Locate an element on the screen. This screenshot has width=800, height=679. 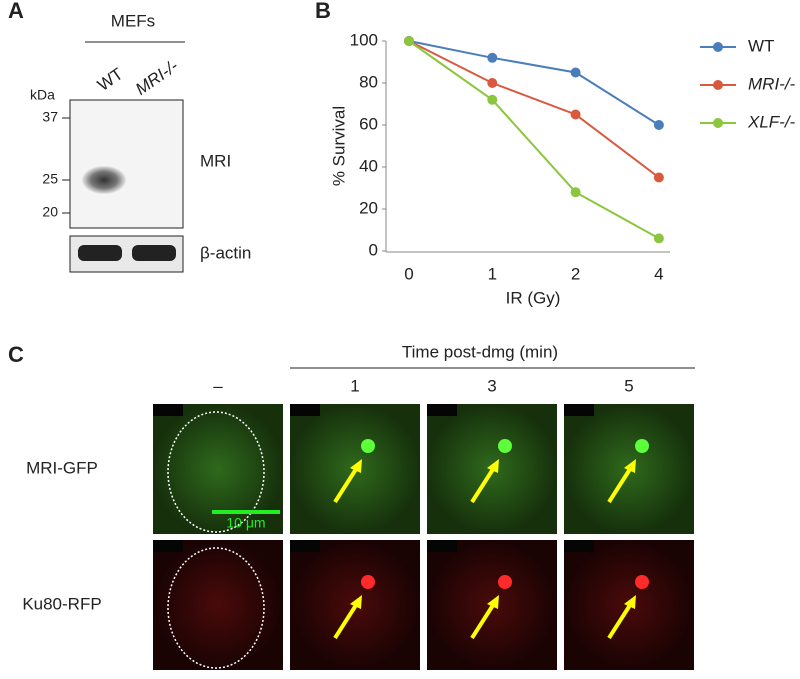
y-tick-label: 40 is located at coordinates (368, 165).